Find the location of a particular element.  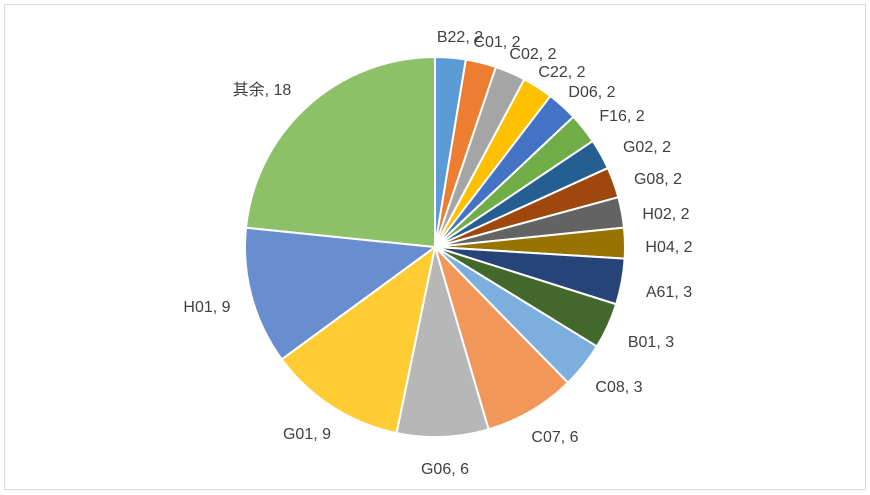

data-label-C22: C22, 2 is located at coordinates (561, 72).